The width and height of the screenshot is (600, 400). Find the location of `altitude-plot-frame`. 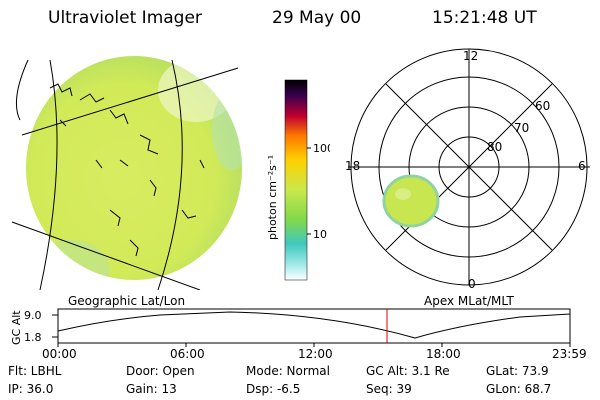

altitude-plot-frame is located at coordinates (314, 326).